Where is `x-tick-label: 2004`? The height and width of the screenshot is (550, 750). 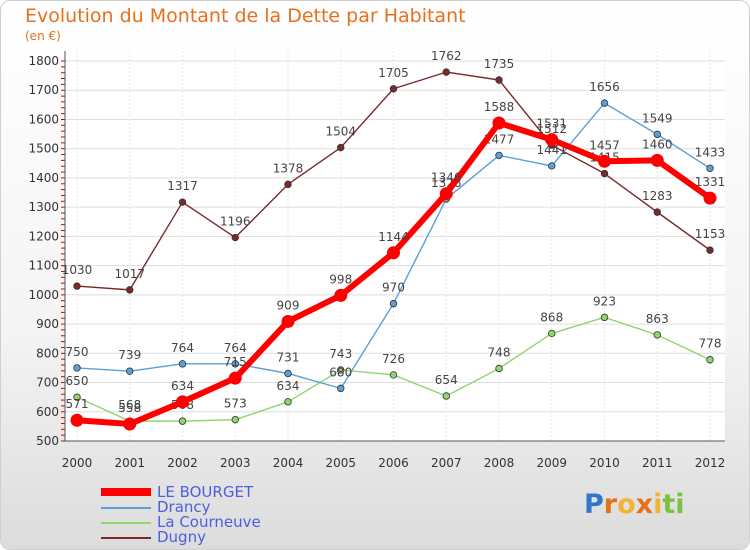 x-tick-label: 2004 is located at coordinates (288, 463).